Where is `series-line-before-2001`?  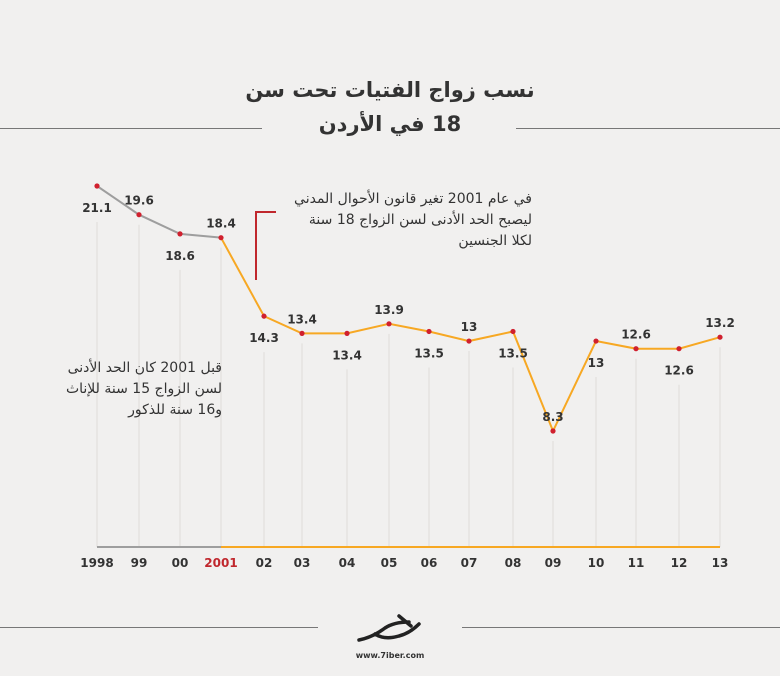
series-line-before-2001 is located at coordinates (159, 212).